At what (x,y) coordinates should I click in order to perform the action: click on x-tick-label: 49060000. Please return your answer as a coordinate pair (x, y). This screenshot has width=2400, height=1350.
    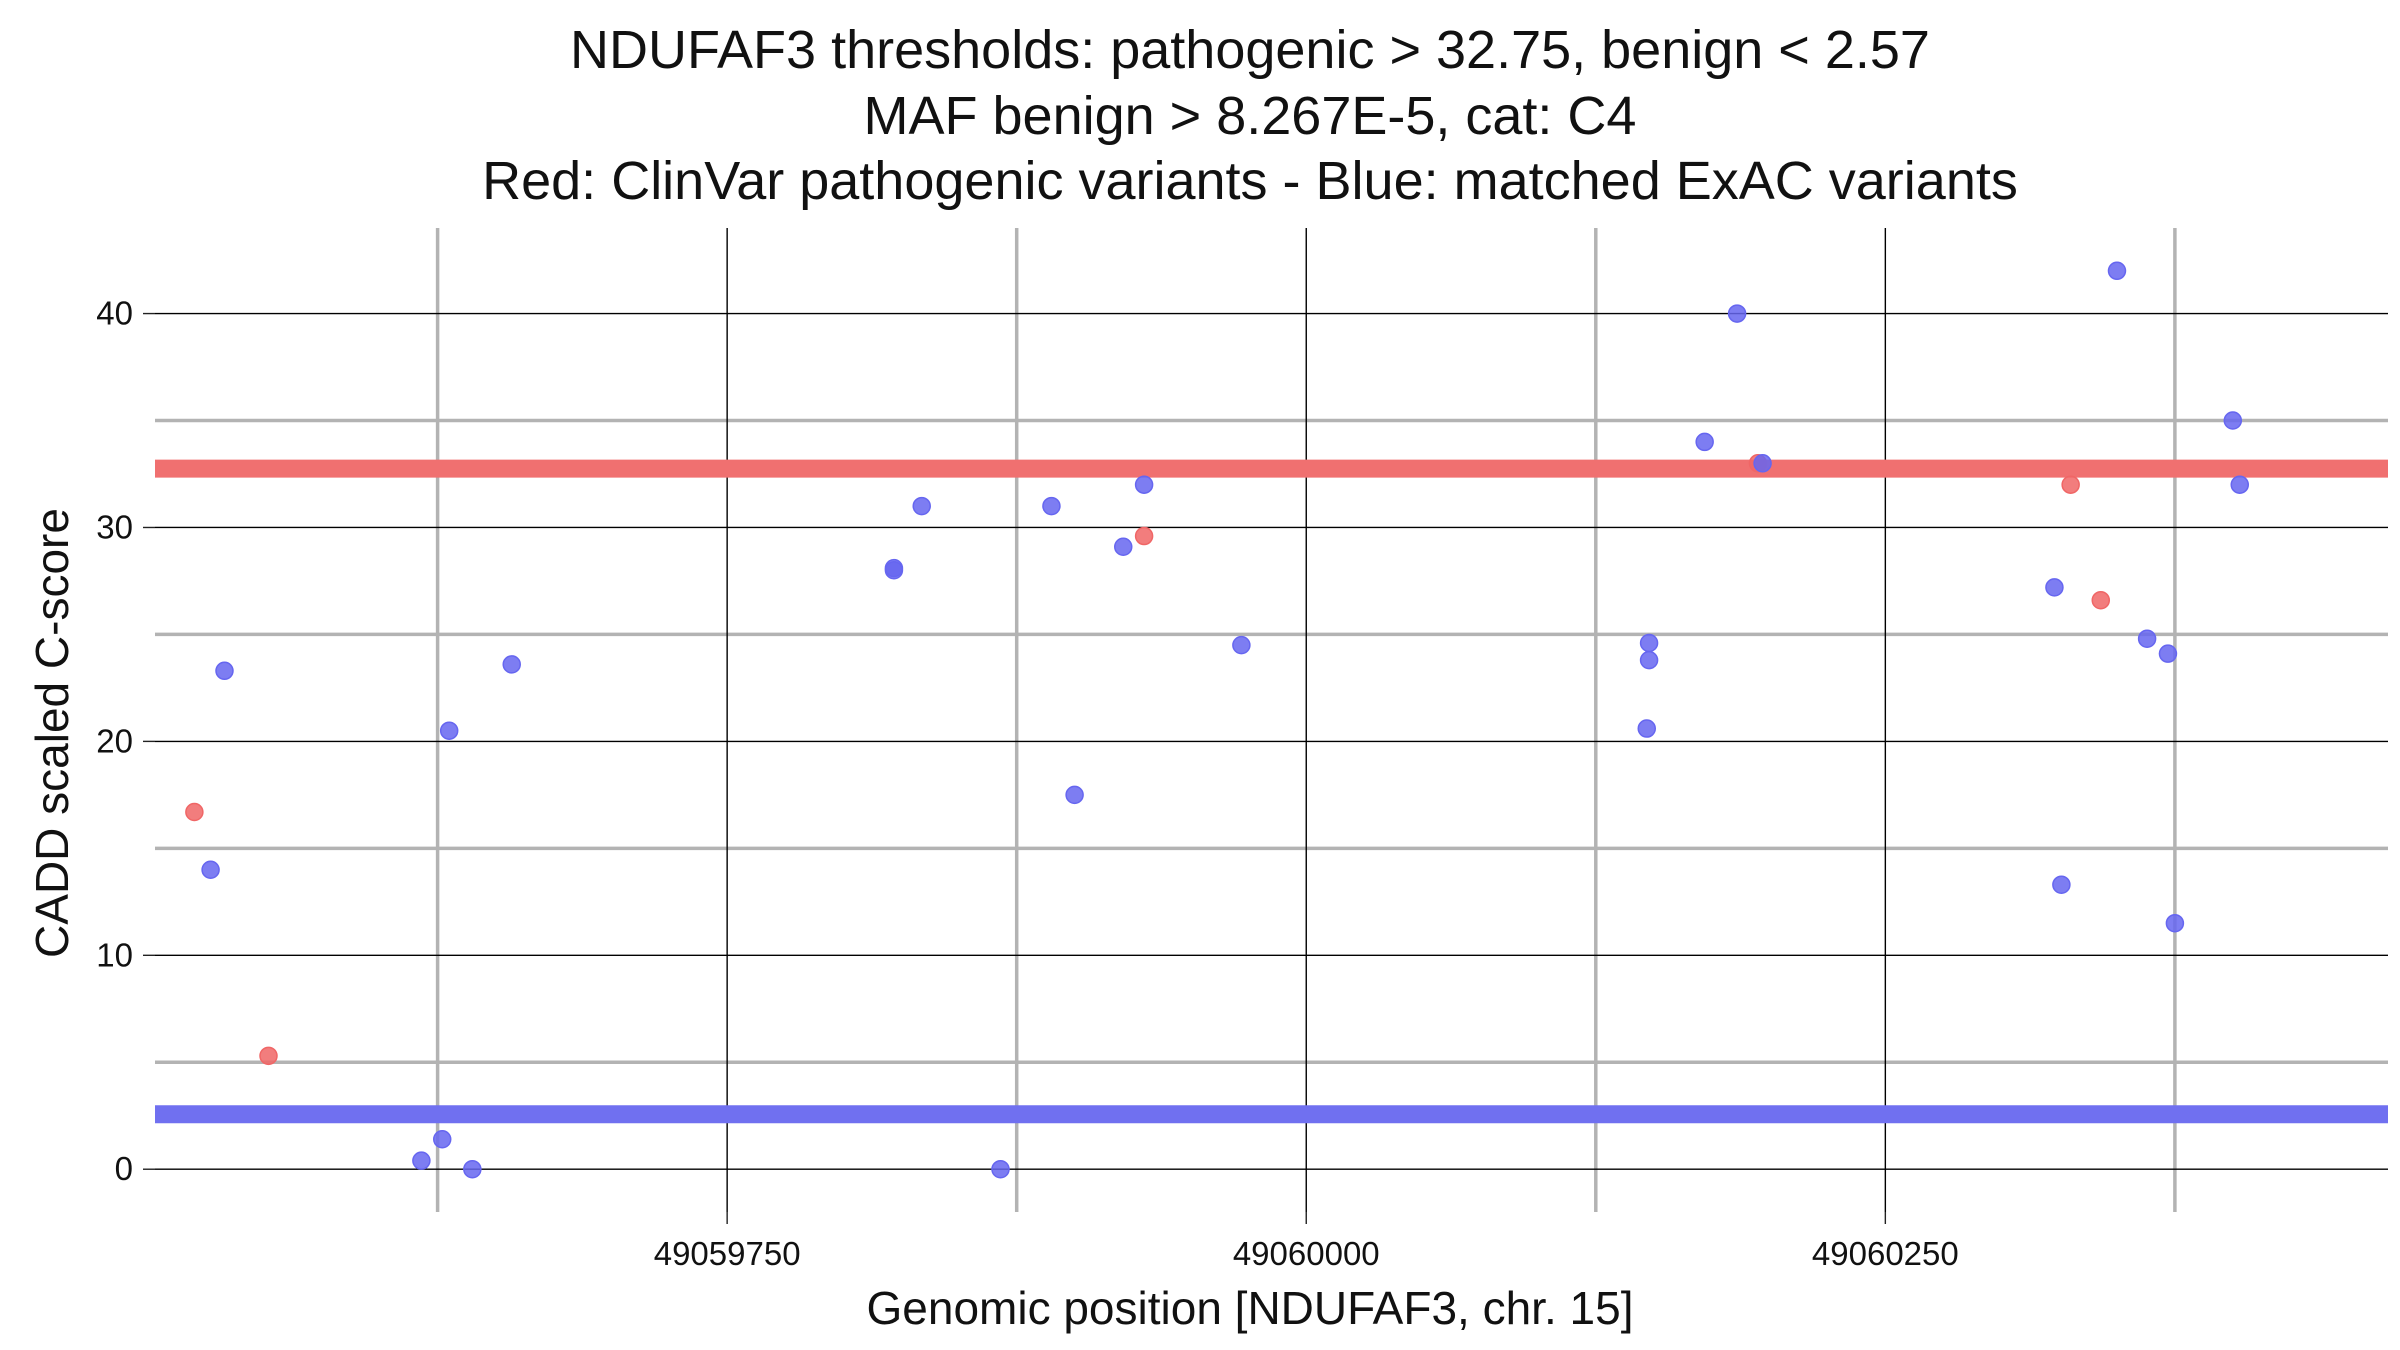
    Looking at the image, I should click on (1306, 1253).